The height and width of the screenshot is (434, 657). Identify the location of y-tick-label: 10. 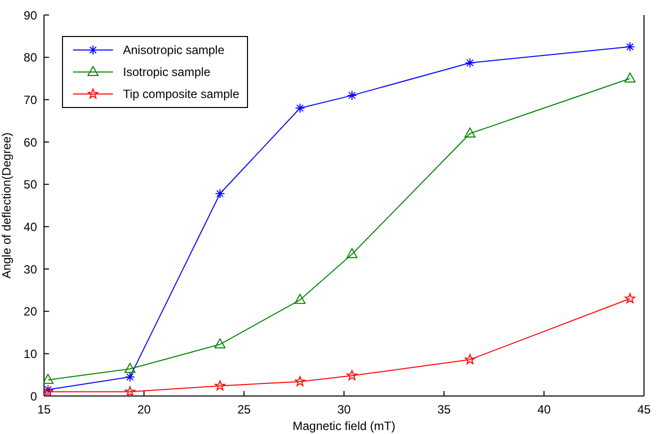
(31, 353).